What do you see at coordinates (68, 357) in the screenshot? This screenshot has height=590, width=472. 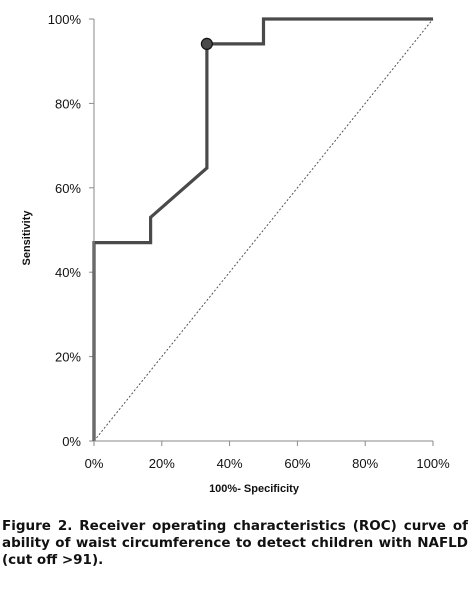 I see `y-tick-label: 20%` at bounding box center [68, 357].